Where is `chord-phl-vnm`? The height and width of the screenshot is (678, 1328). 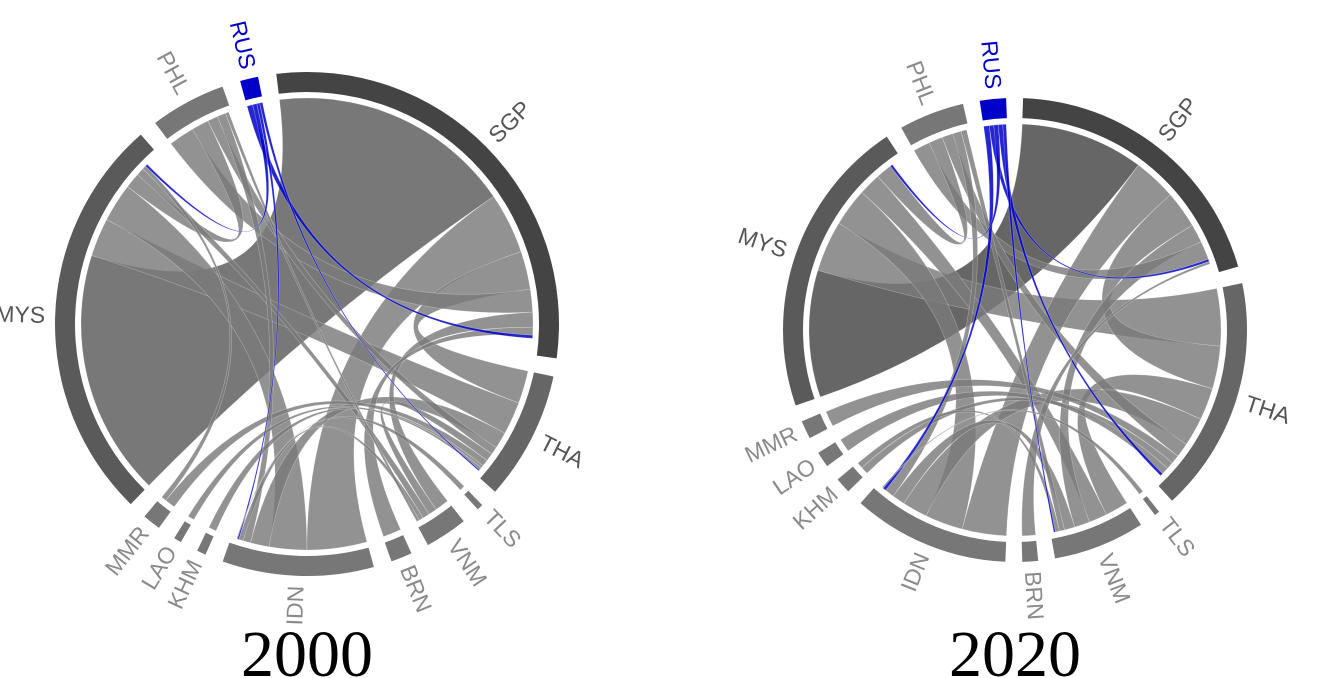 chord-phl-vnm is located at coordinates (322, 316).